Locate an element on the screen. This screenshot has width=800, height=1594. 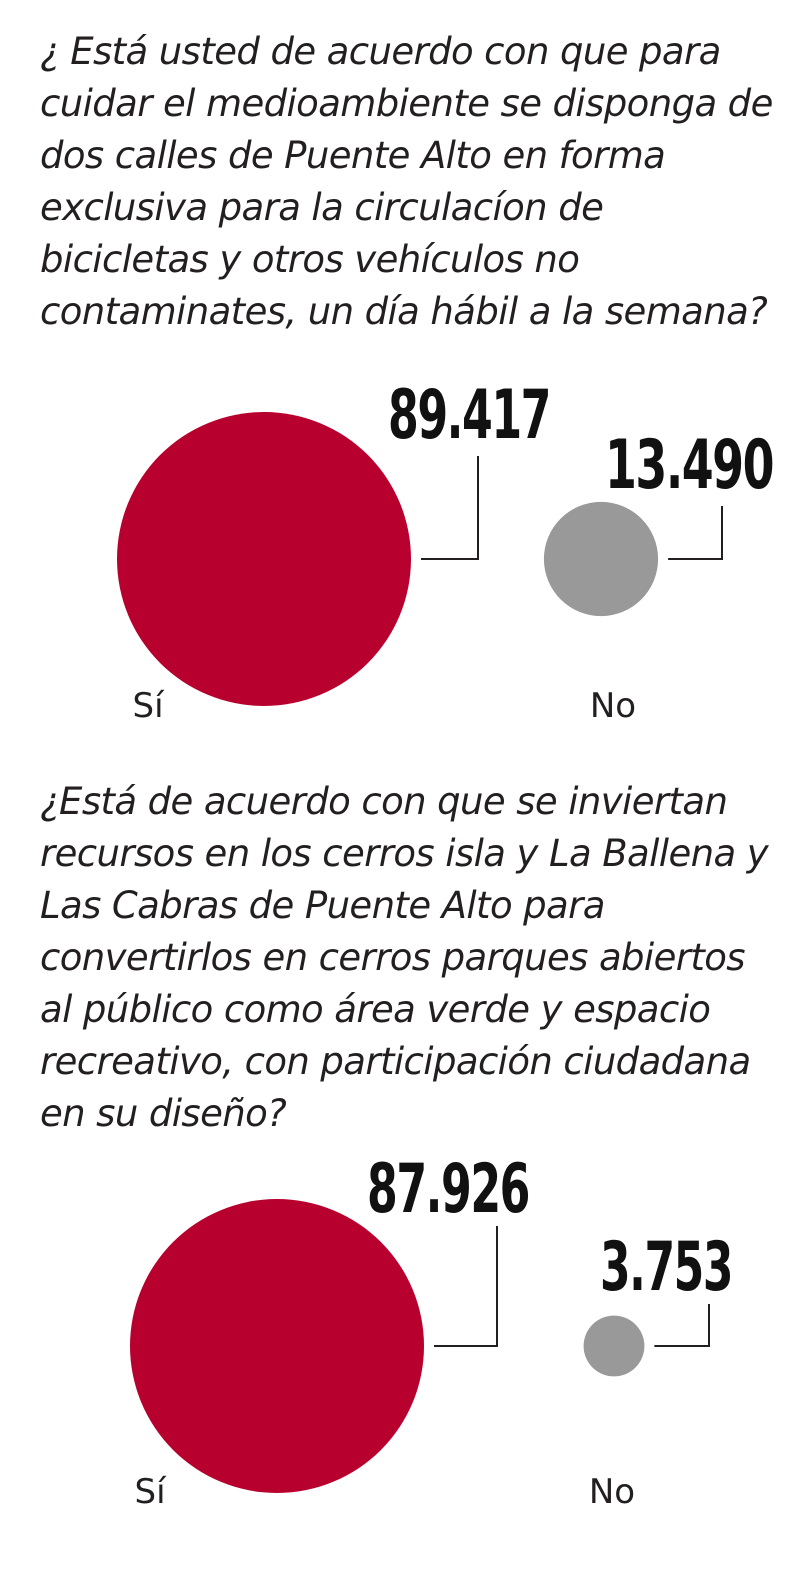
value-label-no: 3.753 is located at coordinates (666, 1267).